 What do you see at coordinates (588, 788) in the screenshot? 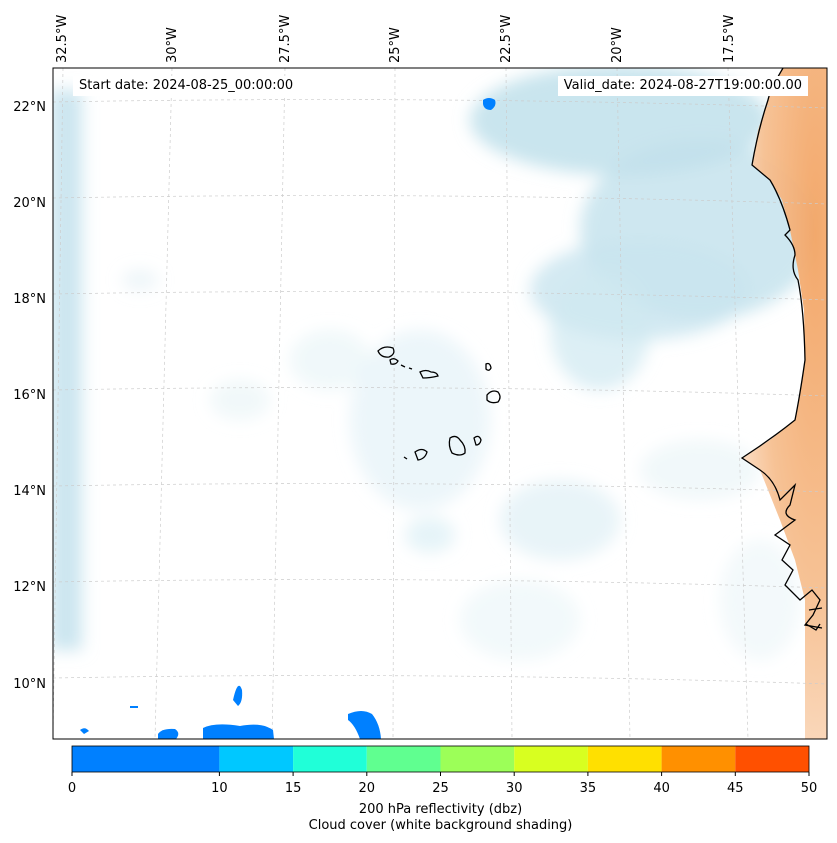
I see `colorbar-tick-label: 35` at bounding box center [588, 788].